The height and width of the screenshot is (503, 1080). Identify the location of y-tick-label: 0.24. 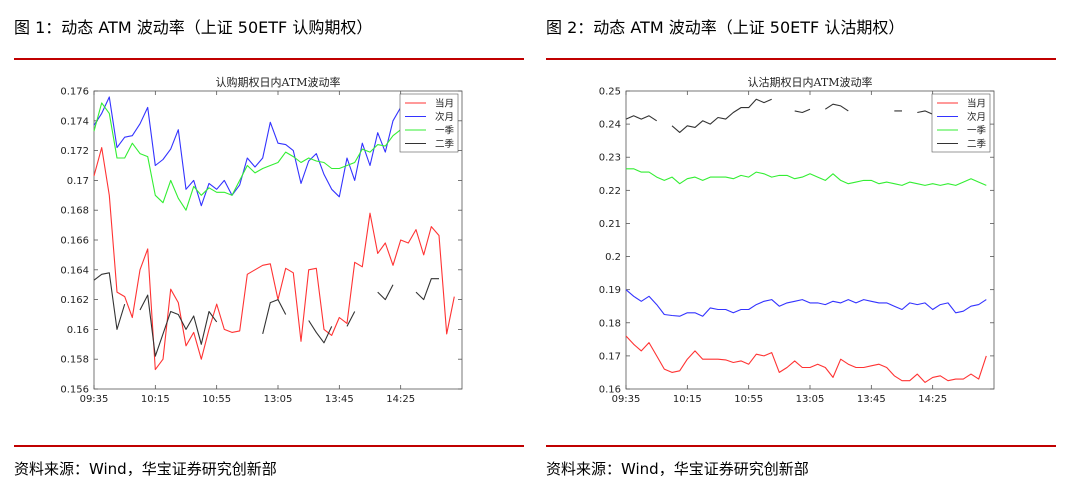
(610, 125).